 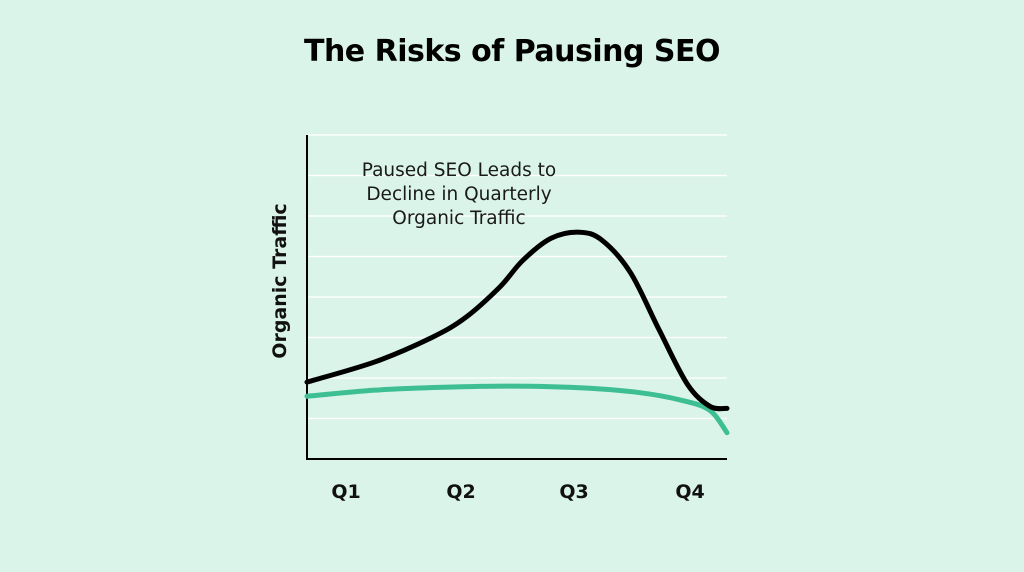 I want to click on chart-title: The Risks of Pausing SEO, so click(x=512, y=51).